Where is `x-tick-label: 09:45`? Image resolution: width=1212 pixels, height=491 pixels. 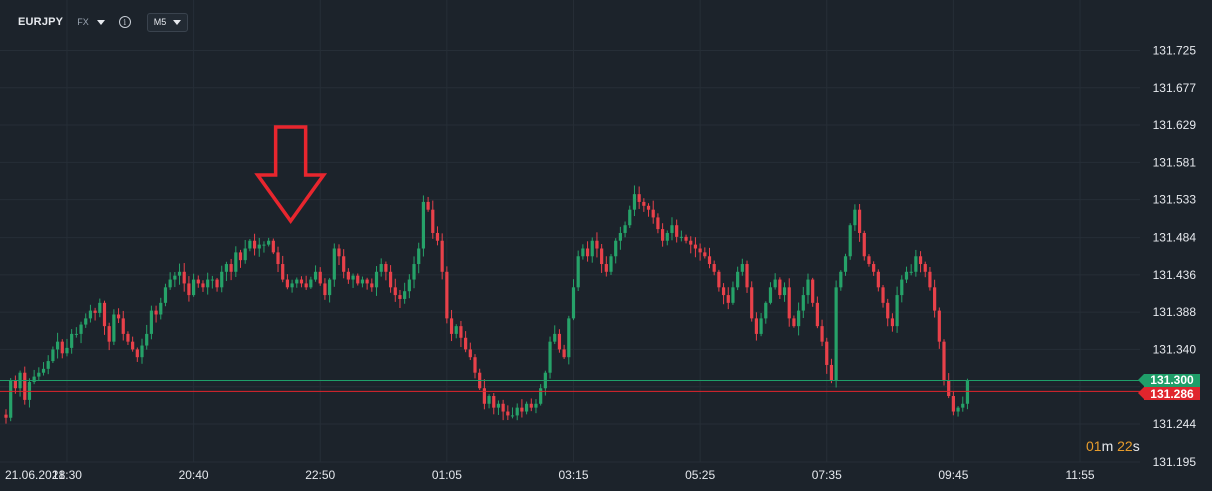 x-tick-label: 09:45 is located at coordinates (953, 475).